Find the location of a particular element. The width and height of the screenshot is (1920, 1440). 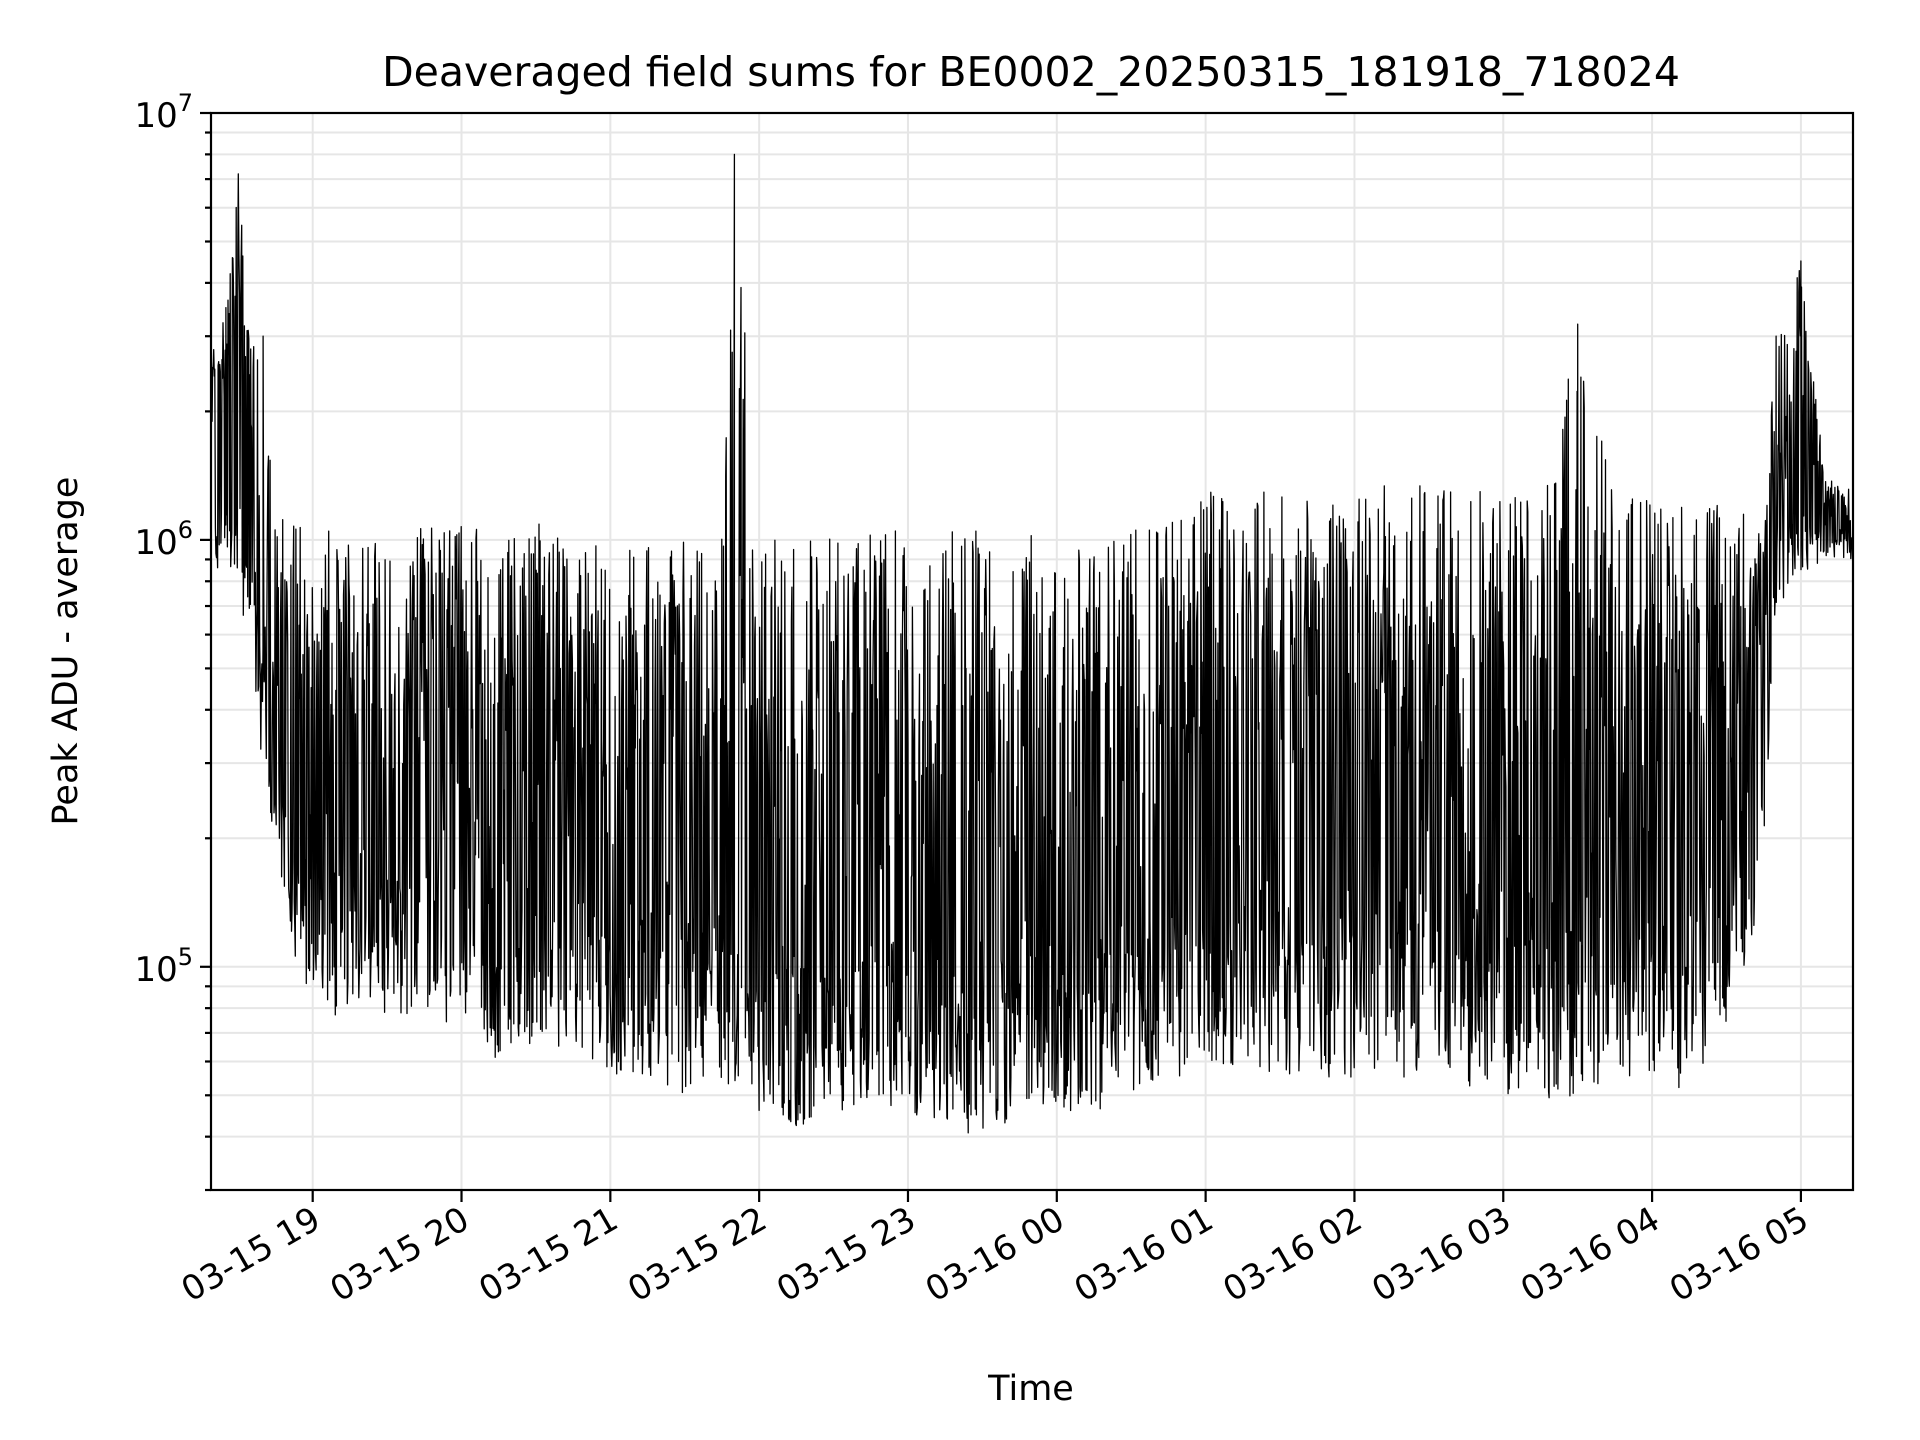

y-tick-label: 10⁵ is located at coordinates (163, 966).